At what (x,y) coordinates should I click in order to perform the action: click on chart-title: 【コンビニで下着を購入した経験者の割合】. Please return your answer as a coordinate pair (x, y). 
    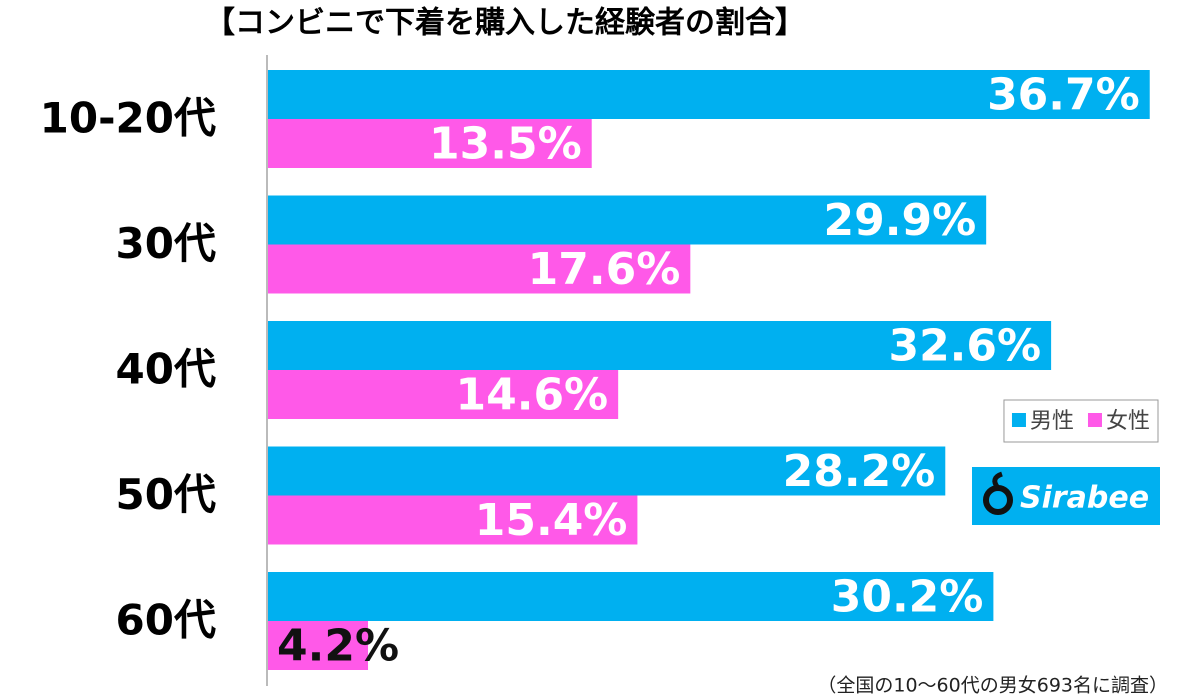
    Looking at the image, I should click on (505, 23).